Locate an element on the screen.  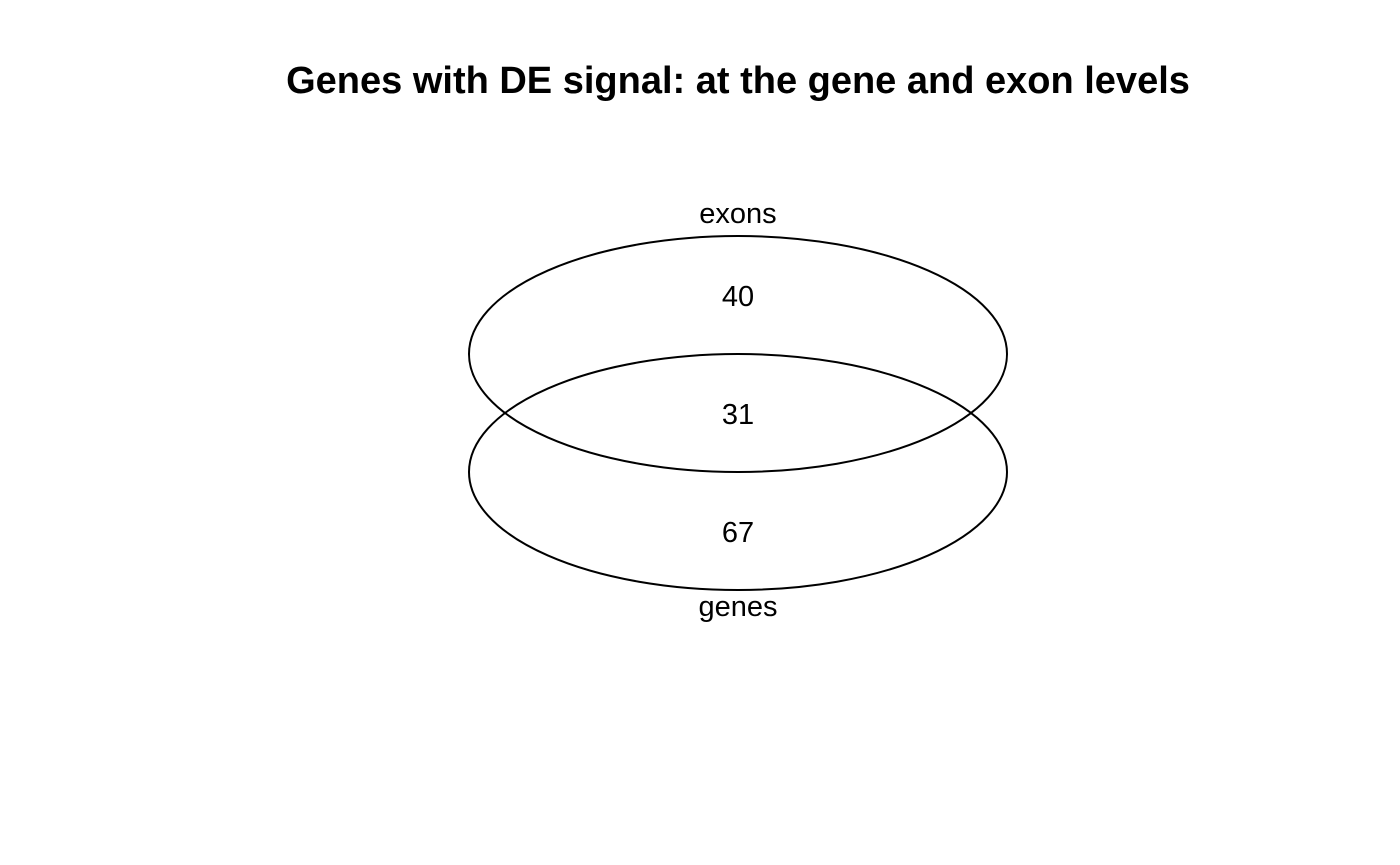
genes-only-count: 67 is located at coordinates (738, 533).